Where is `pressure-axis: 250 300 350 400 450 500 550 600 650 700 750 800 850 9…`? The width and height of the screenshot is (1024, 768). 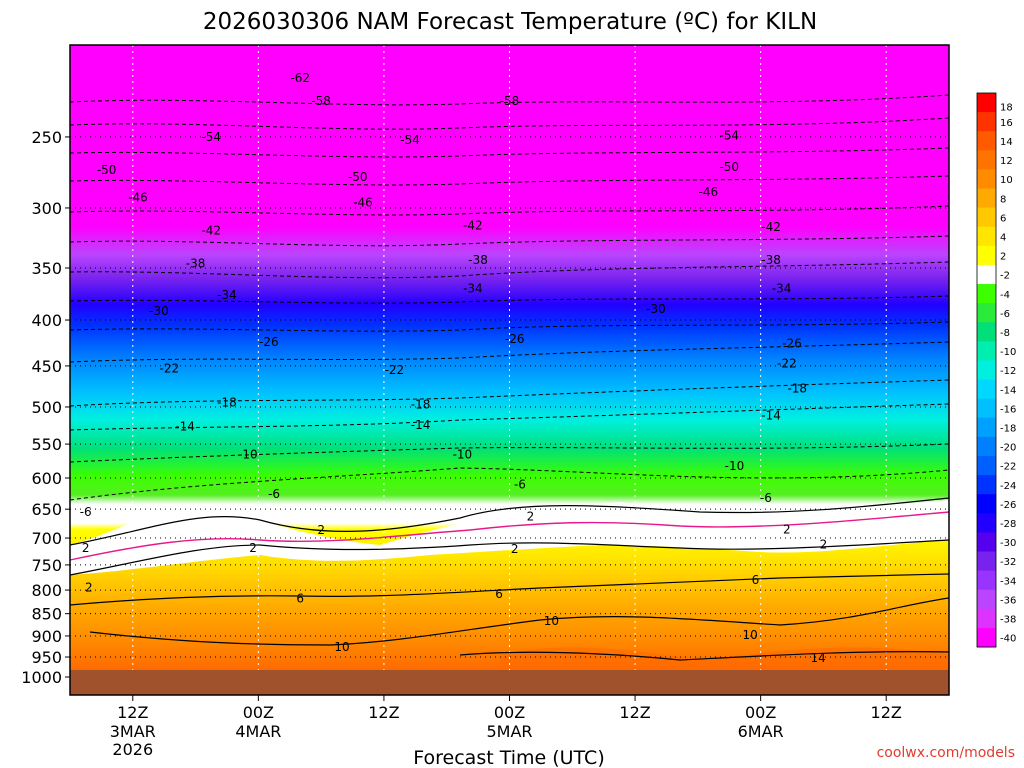 pressure-axis: 250 300 350 400 450 500 550 600 650 700 750 800 850 9… is located at coordinates (45, 407).